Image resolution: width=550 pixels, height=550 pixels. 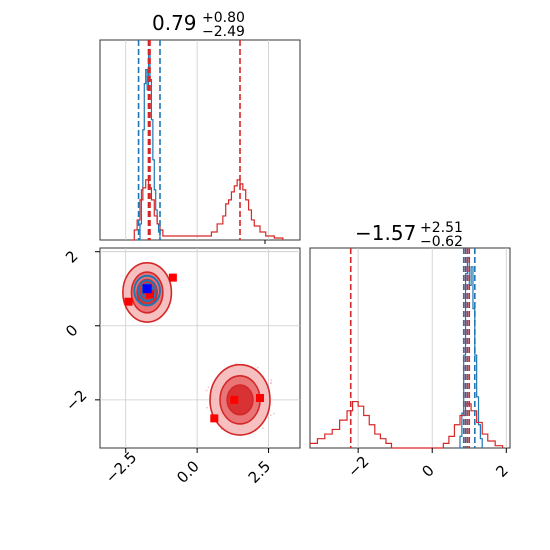 I want to click on marginal-x2-frame, so click(x=410, y=348).